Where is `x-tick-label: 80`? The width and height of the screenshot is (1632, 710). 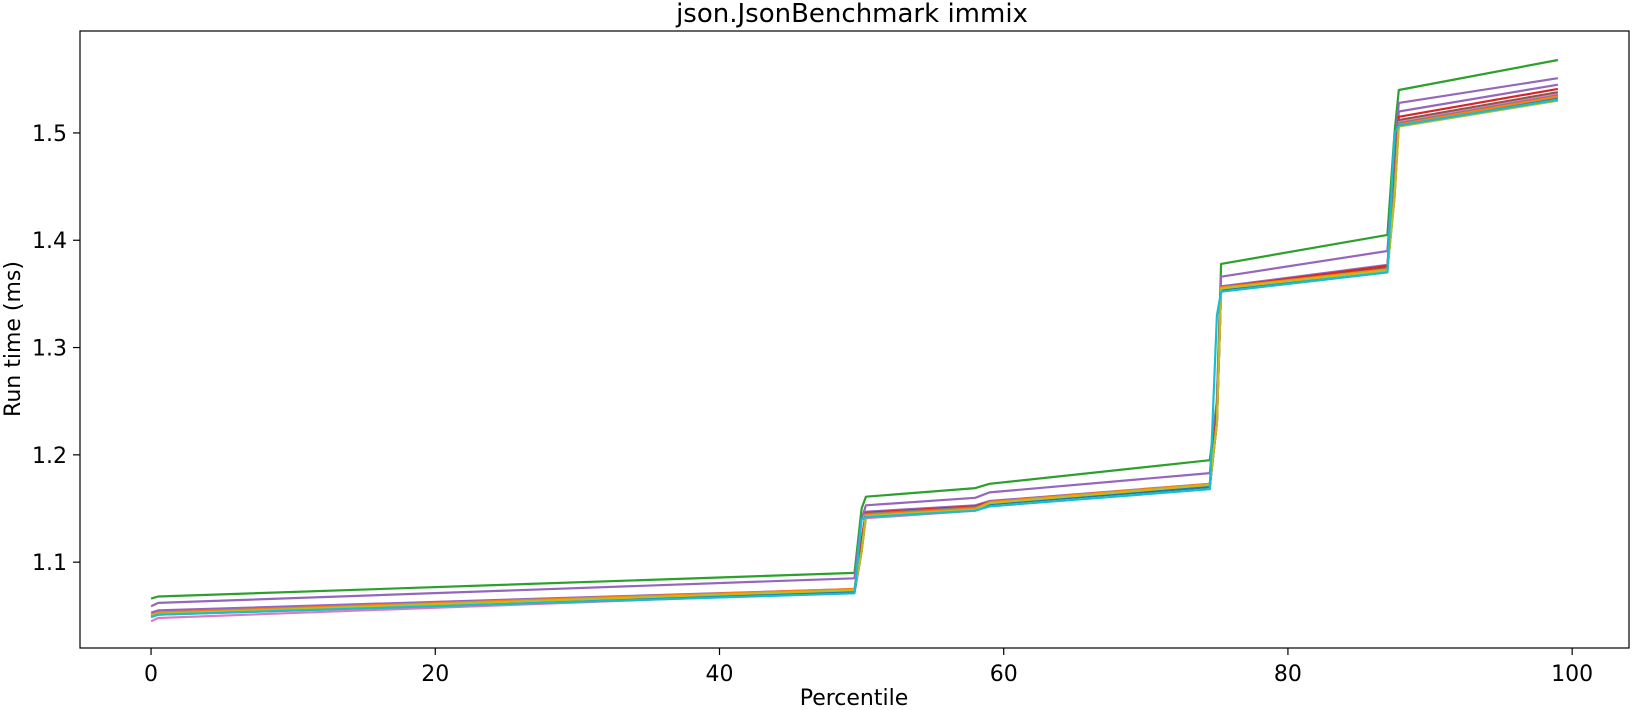
x-tick-label: 80 is located at coordinates (1288, 674).